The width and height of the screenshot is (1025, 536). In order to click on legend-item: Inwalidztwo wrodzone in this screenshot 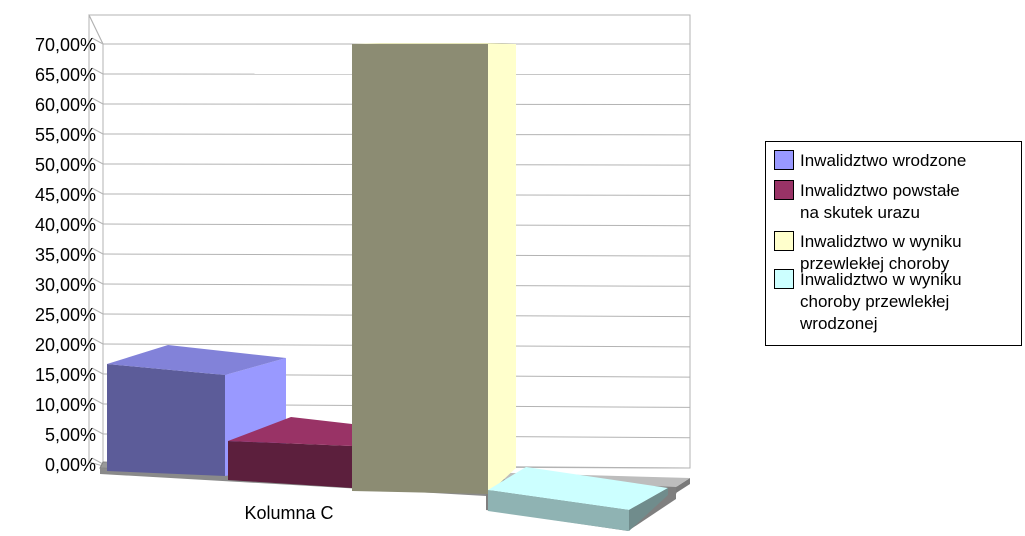, I will do `click(897, 161)`.